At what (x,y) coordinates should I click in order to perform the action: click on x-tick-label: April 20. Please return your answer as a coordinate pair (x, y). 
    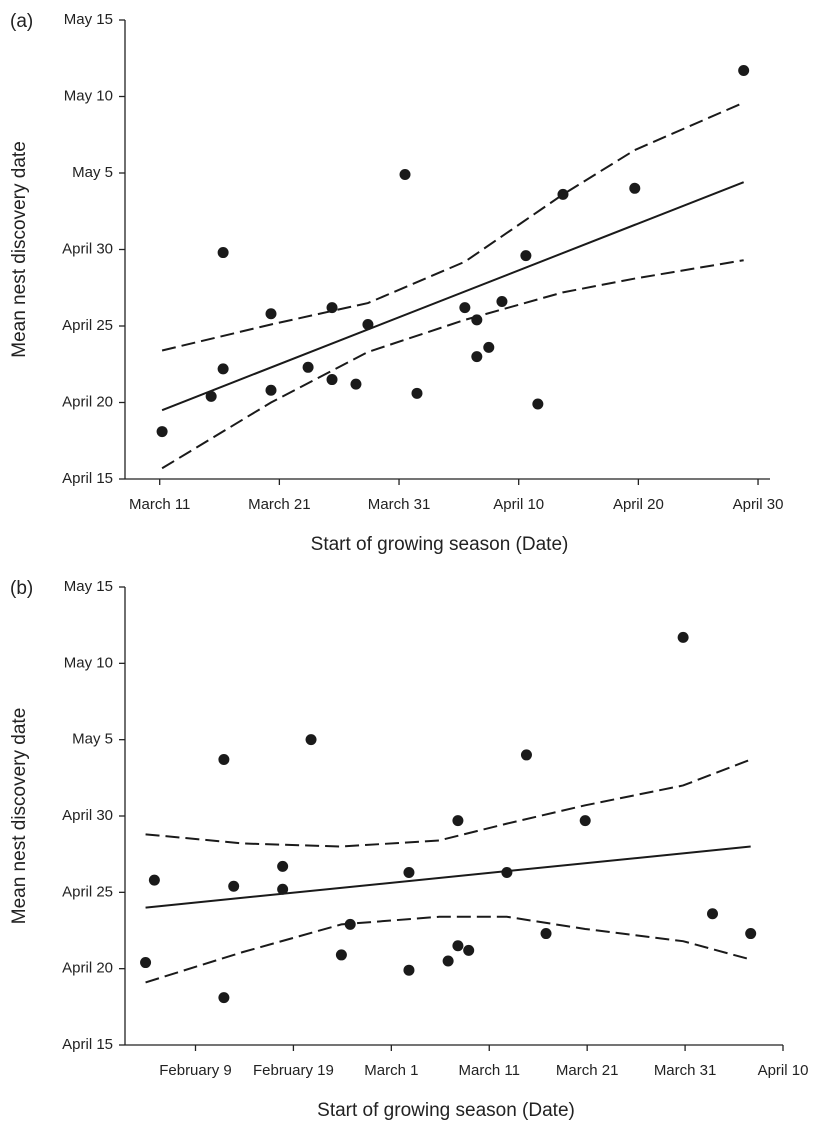
    Looking at the image, I should click on (638, 504).